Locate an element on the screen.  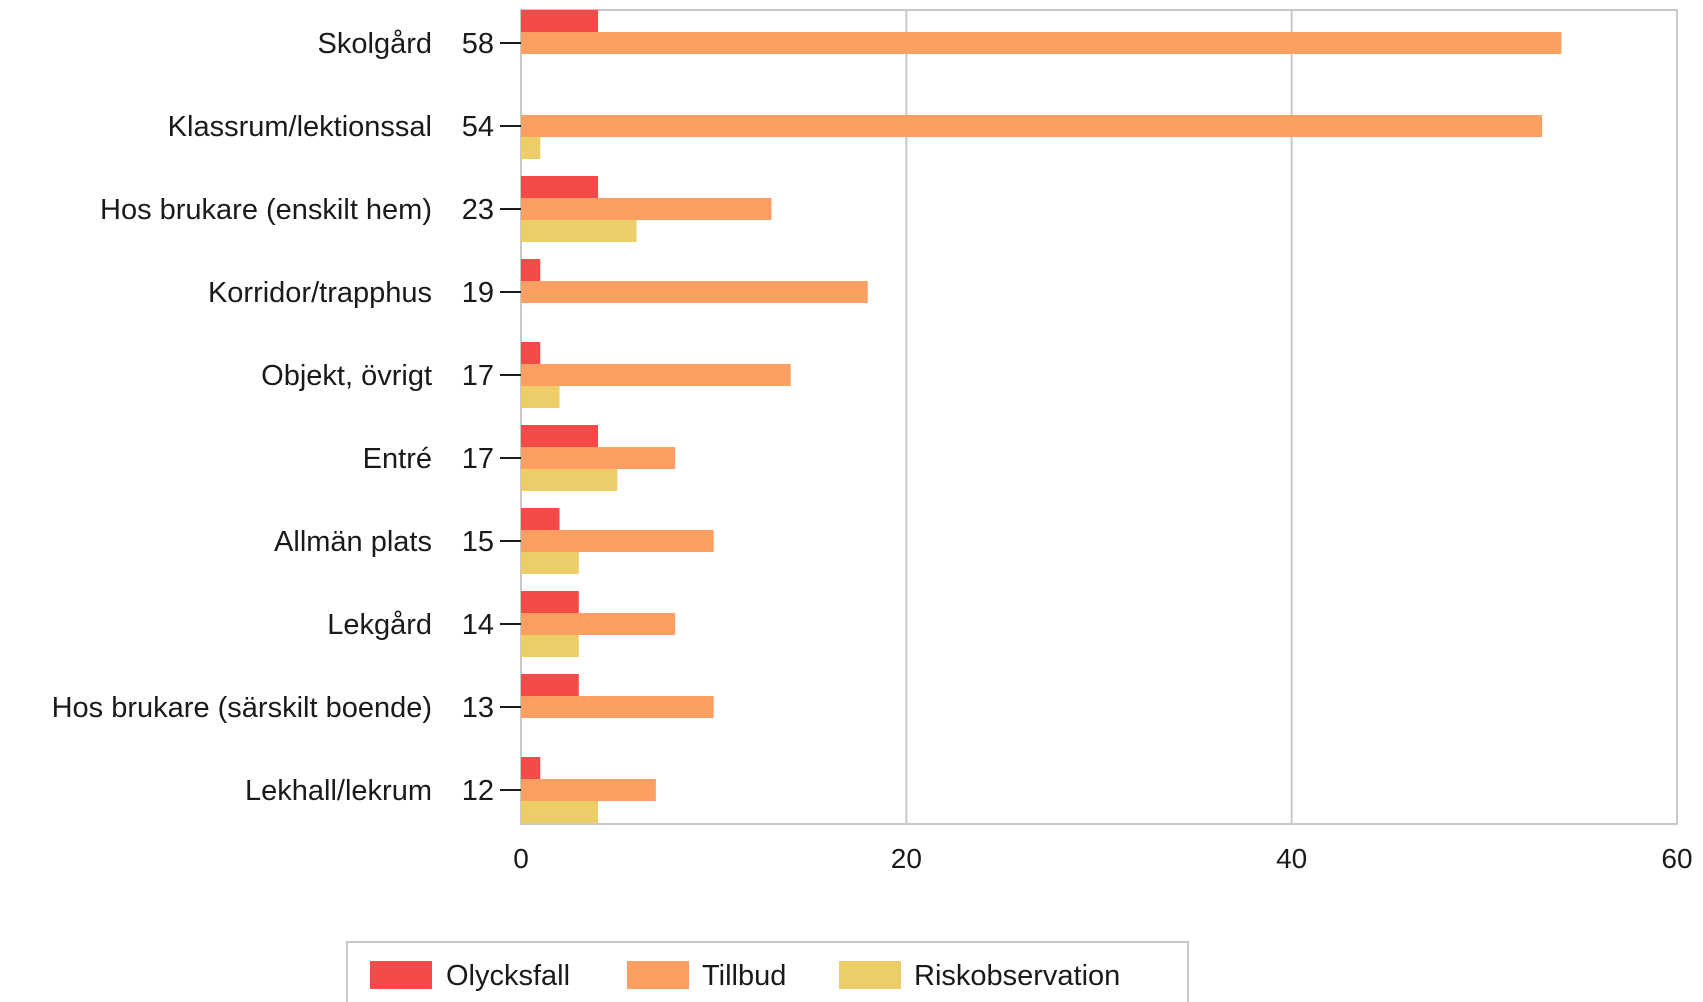
category-label: Allmän plats is located at coordinates (353, 542).